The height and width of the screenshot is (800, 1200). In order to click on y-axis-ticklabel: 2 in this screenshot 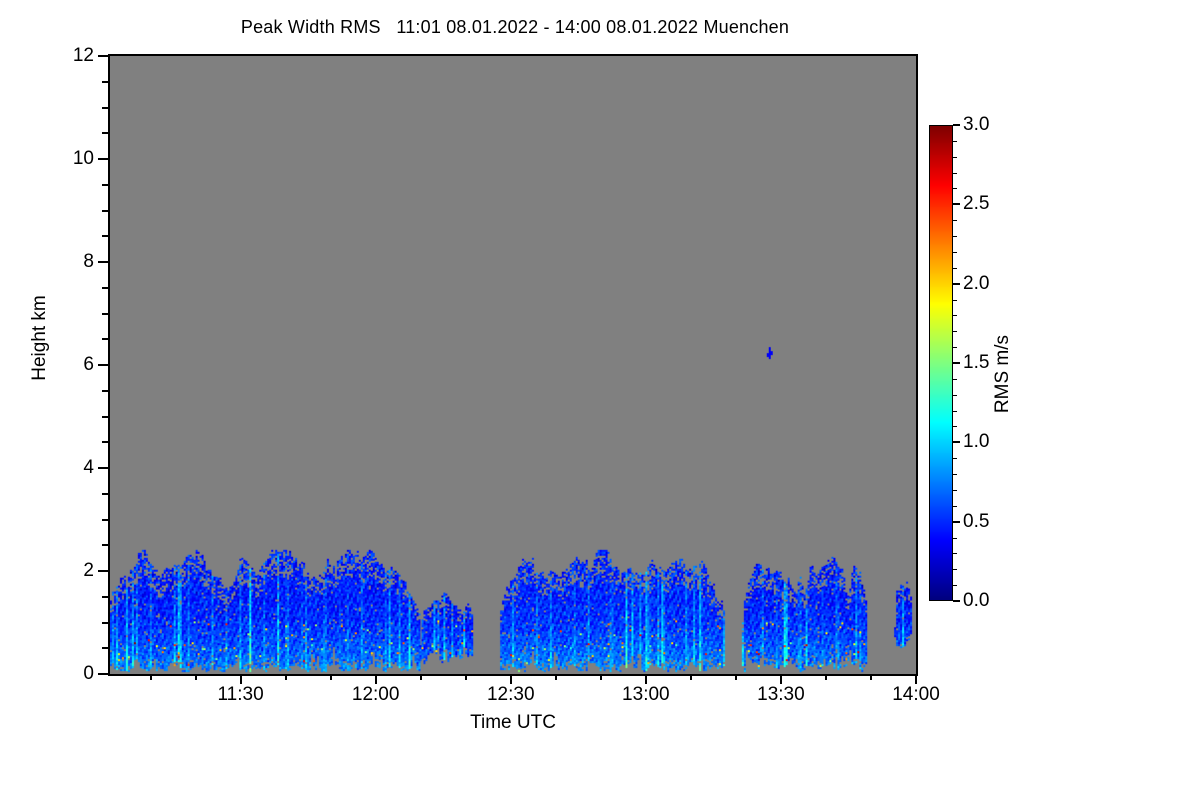, I will do `click(88, 570)`.